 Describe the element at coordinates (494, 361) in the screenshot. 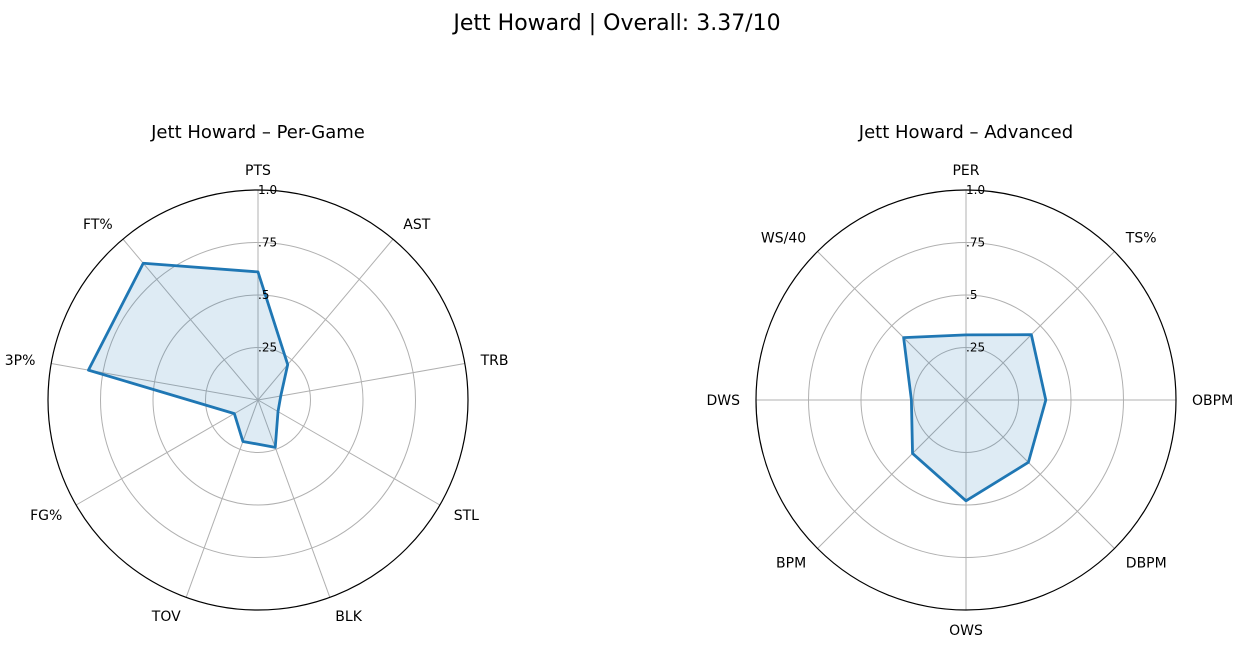

I see `category-label-trb: TRB` at that location.